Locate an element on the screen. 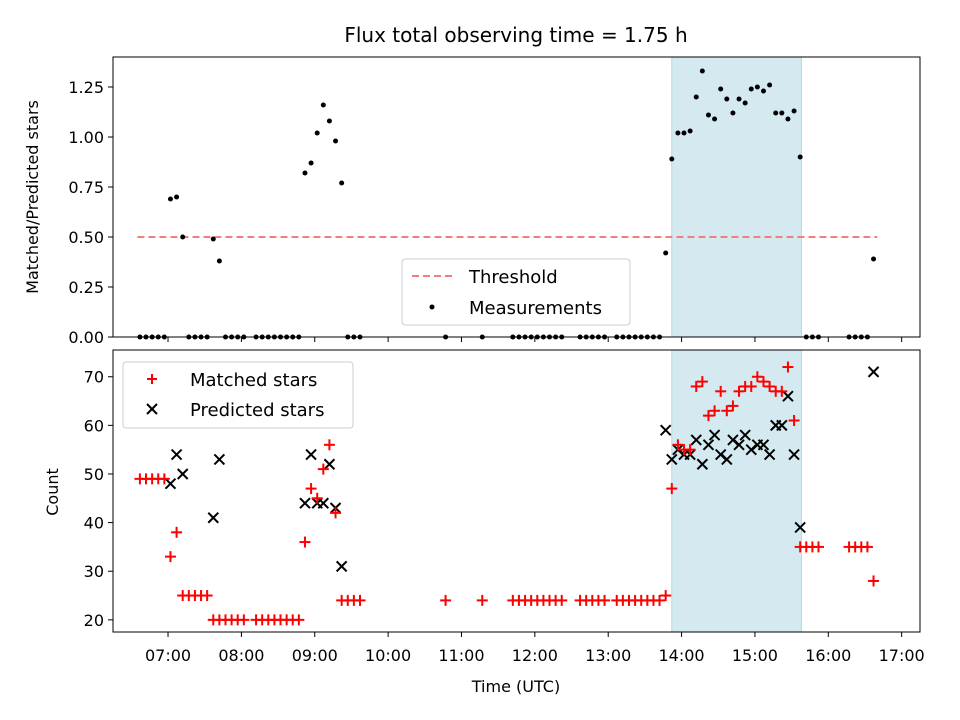  count-y-tick-label: 20 is located at coordinates (94, 620).